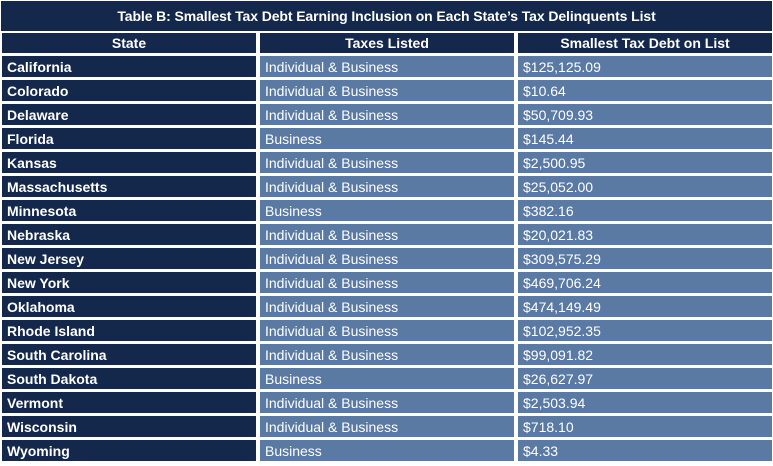 The image size is (773, 466). Describe the element at coordinates (645, 402) in the screenshot. I see `smallest-debt-cell: $2,503.94` at that location.